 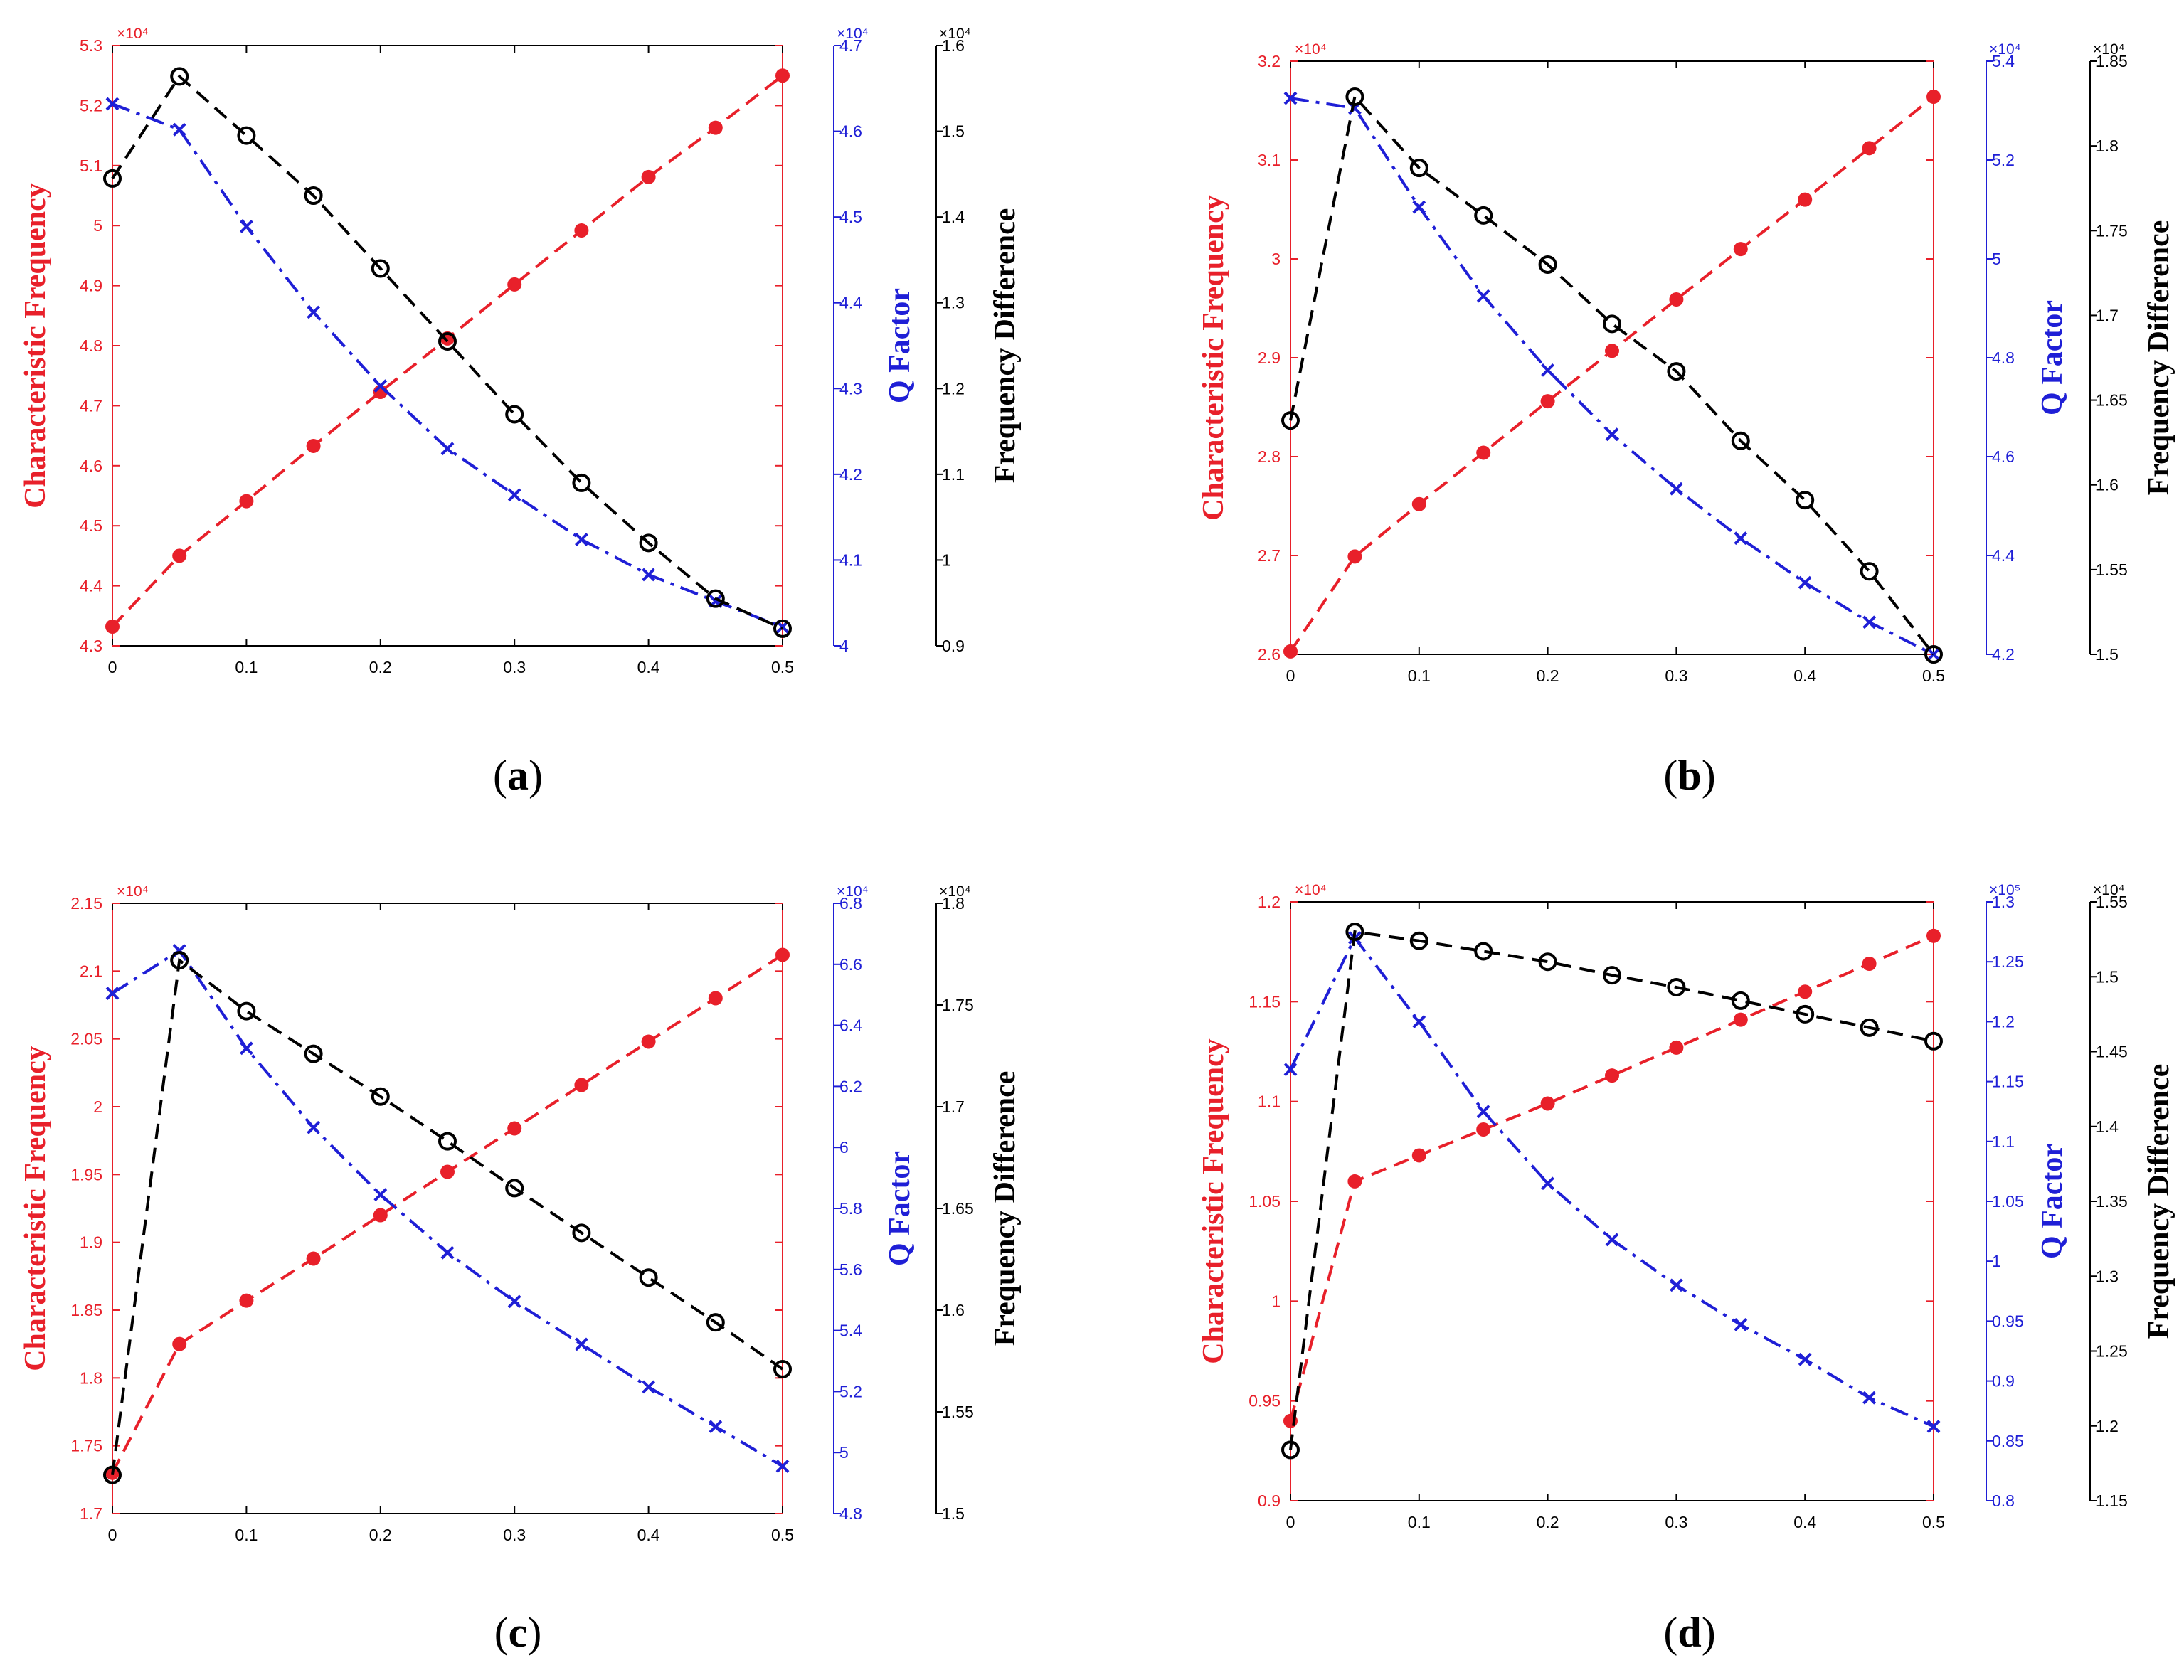 What do you see at coordinates (850, 1208) in the screenshot?
I see `q-tick-label: 5.8` at bounding box center [850, 1208].